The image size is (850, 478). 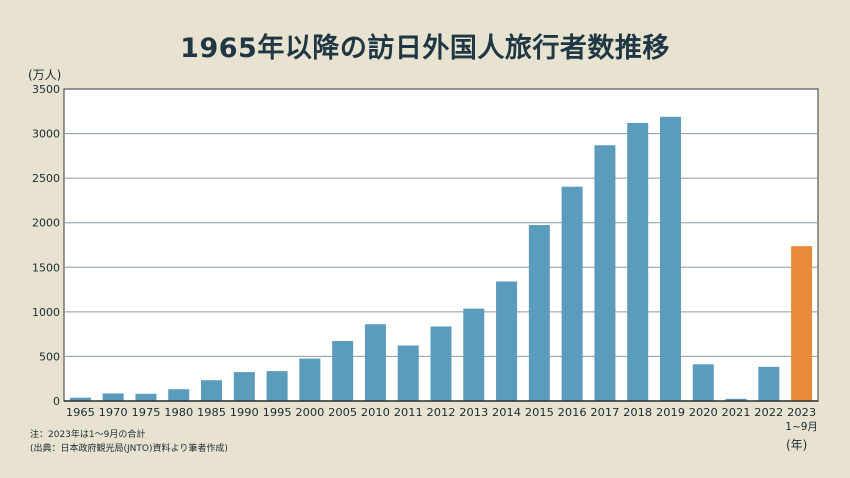 What do you see at coordinates (88, 435) in the screenshot?
I see `chart-note: 注：2023年は1～9月の合計` at bounding box center [88, 435].